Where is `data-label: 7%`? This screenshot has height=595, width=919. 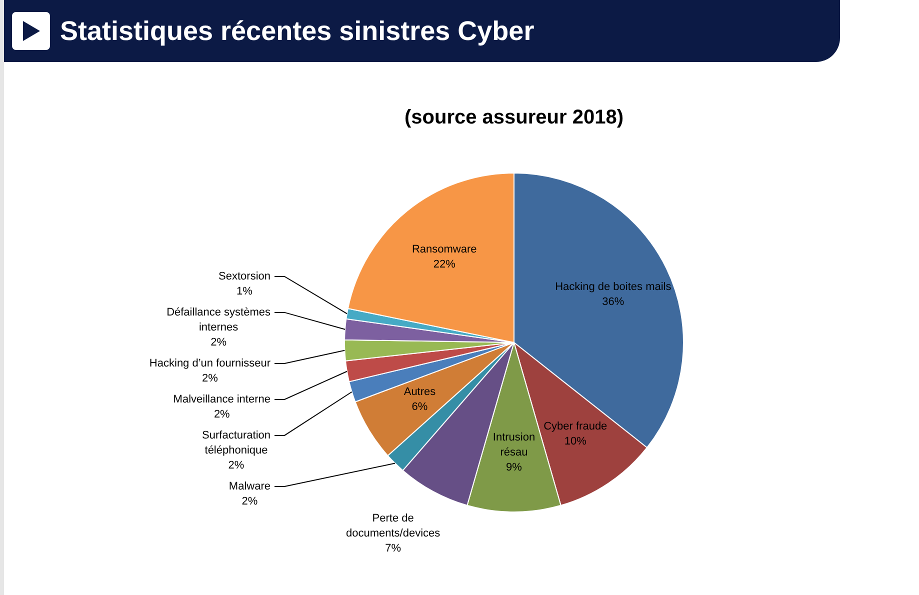
data-label: 7% is located at coordinates (393, 548).